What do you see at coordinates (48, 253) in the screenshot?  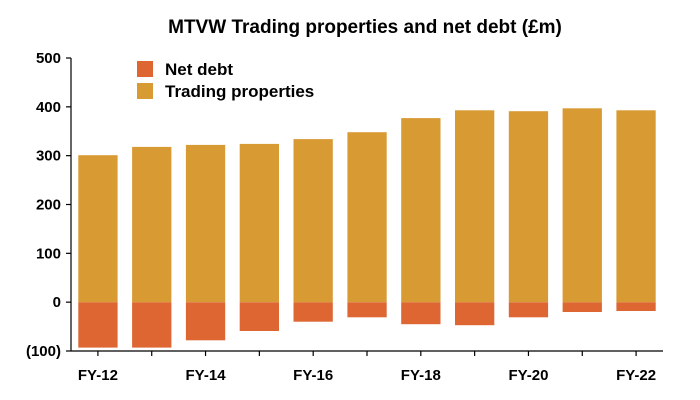 I see `y-tick-label: 100` at bounding box center [48, 253].